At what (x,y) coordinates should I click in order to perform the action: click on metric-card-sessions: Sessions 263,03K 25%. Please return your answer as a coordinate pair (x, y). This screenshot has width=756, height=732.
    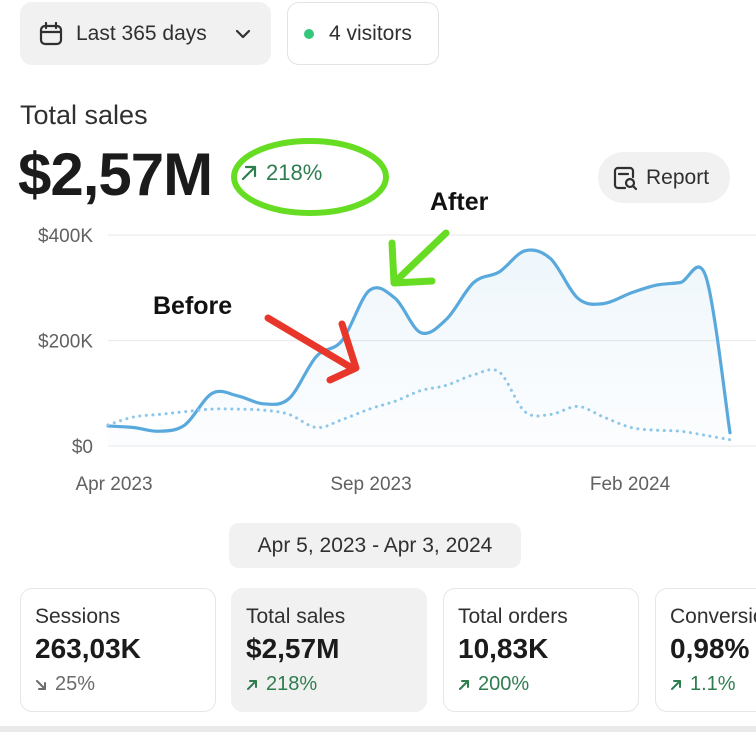
    Looking at the image, I should click on (118, 650).